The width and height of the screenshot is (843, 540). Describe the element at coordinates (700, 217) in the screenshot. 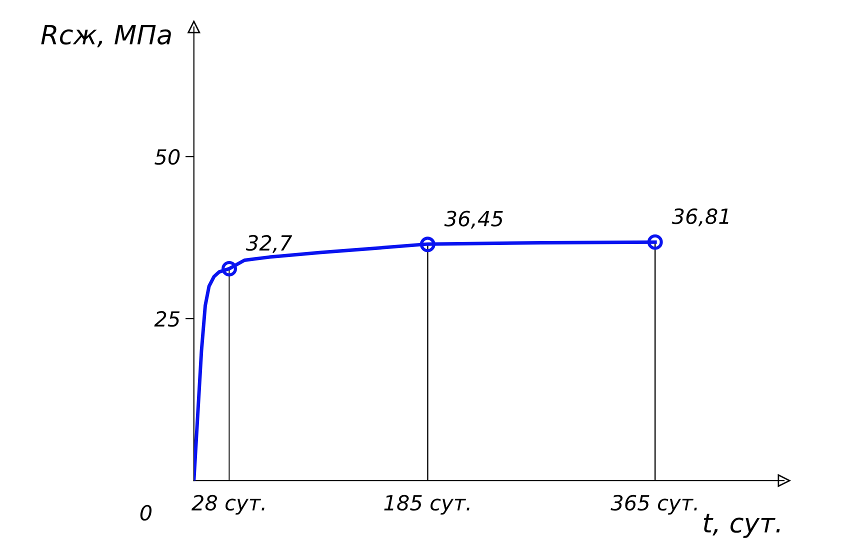

I see `data-label: 36,81` at that location.